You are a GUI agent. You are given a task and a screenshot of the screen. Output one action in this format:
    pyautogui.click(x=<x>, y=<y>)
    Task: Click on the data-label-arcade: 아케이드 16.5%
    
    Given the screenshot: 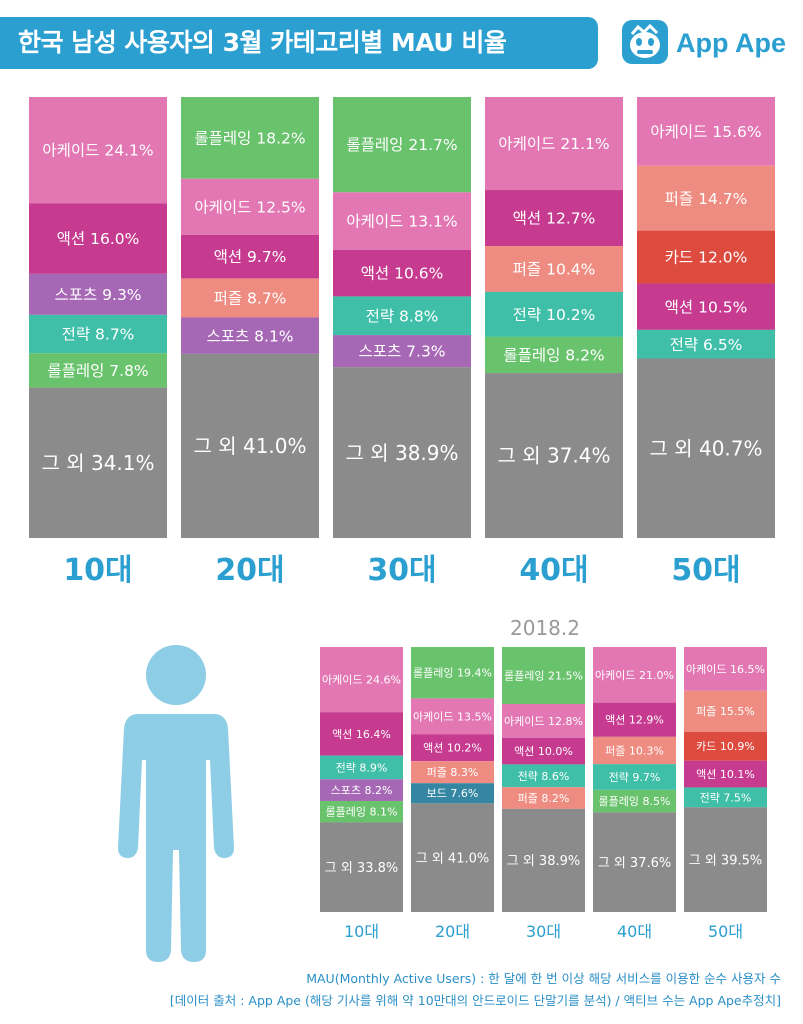 What is the action you would take?
    pyautogui.click(x=725, y=669)
    